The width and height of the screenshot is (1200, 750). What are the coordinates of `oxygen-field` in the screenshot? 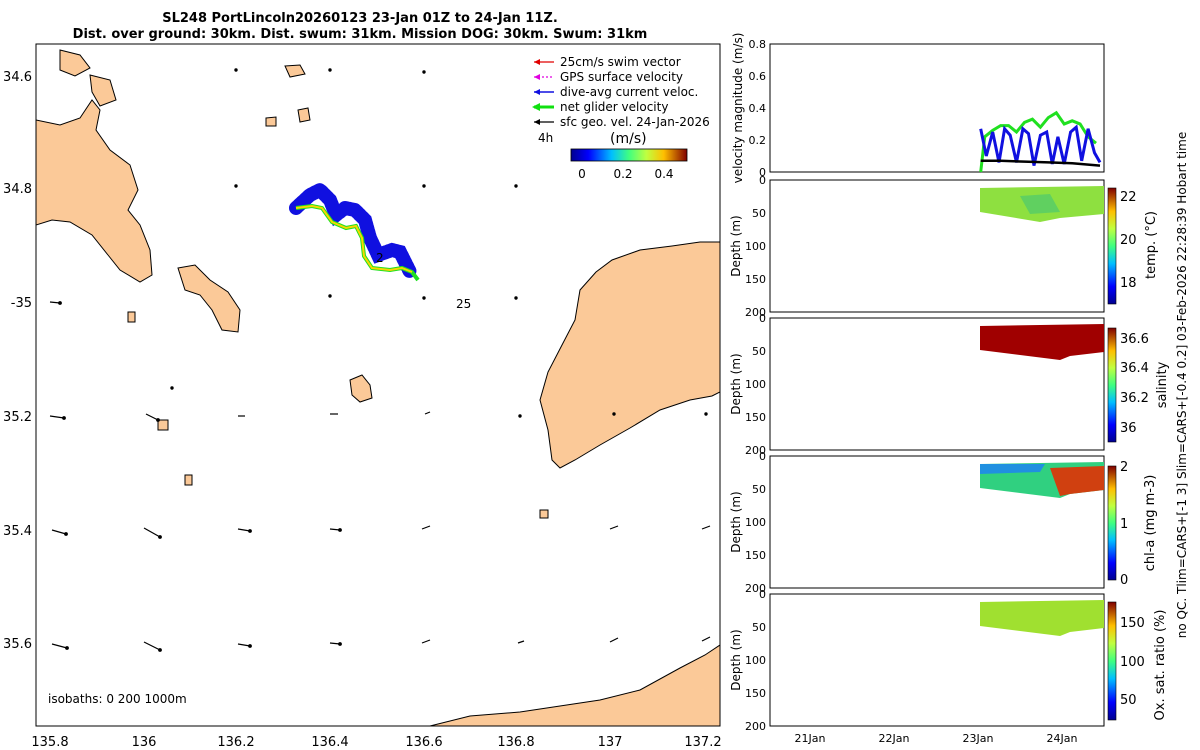 It's located at (1042, 618).